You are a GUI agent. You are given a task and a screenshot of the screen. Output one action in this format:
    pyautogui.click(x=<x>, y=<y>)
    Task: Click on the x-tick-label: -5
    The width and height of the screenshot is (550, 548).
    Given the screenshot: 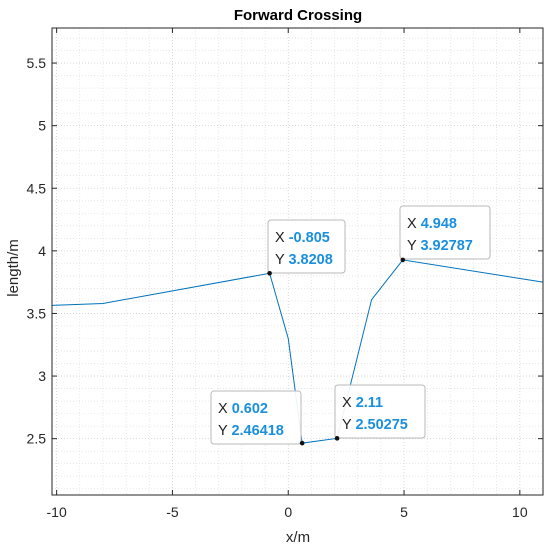 What is the action you would take?
    pyautogui.click(x=172, y=512)
    